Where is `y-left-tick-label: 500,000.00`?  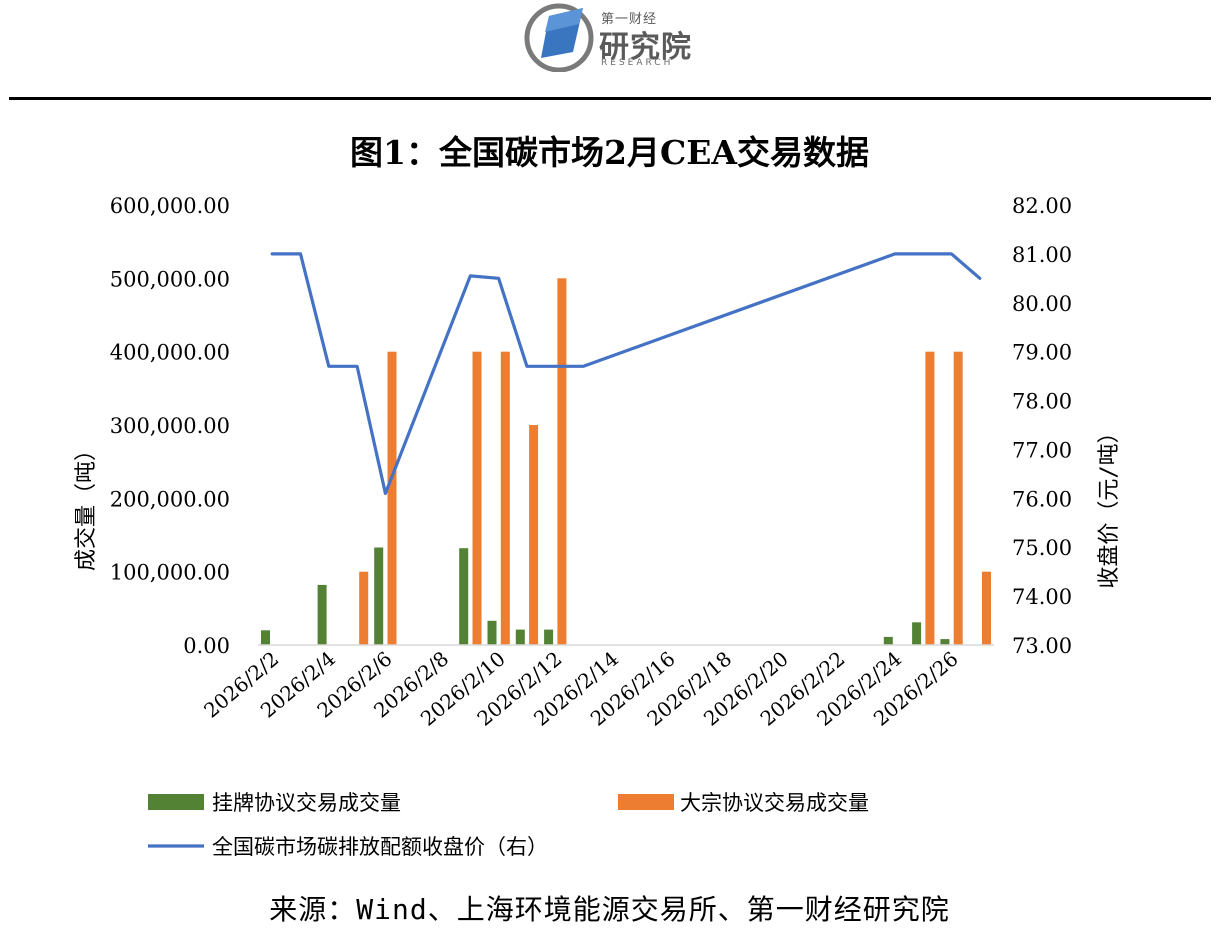 y-left-tick-label: 500,000.00 is located at coordinates (170, 279).